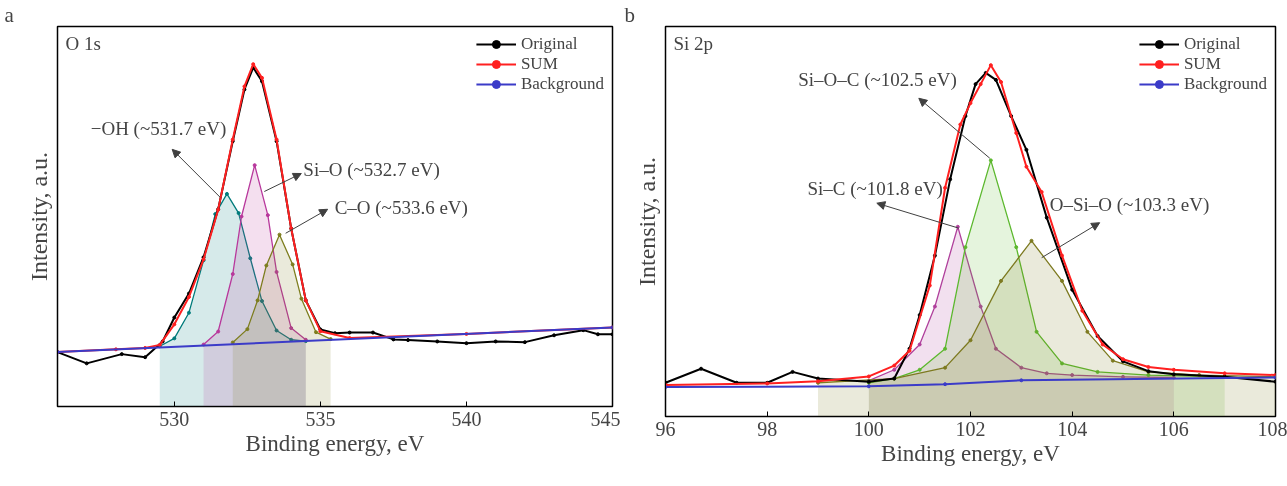 This screenshot has width=1287, height=486. Describe the element at coordinates (1272, 428) in the screenshot. I see `x-tick-label: 108` at that location.